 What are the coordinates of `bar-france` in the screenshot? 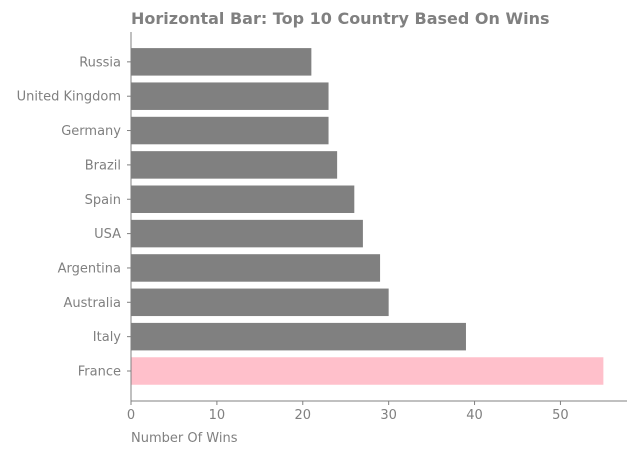 It's located at (367, 371).